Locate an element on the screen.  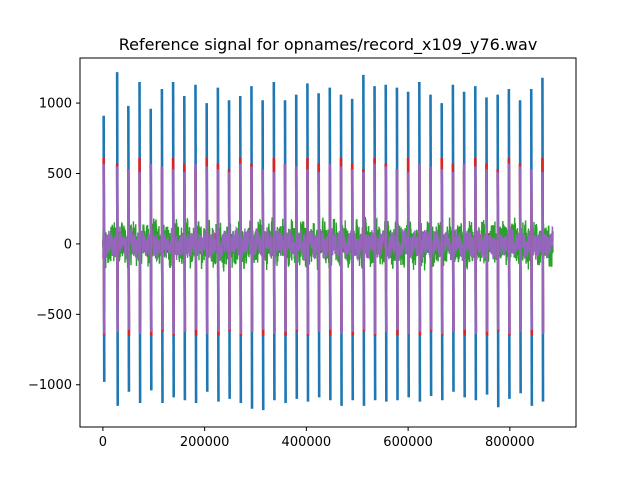
y-tick-label-2: 0 is located at coordinates (68, 244).